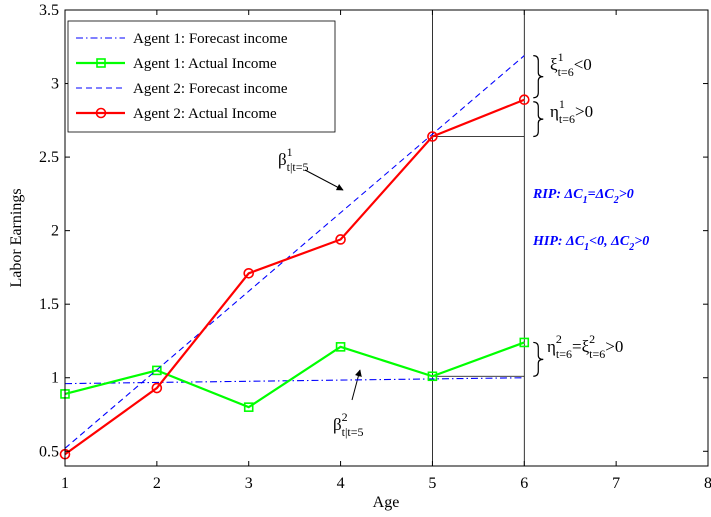 This screenshot has width=711, height=517. Describe the element at coordinates (571, 64) in the screenshot. I see `annotation-xi1: ξ1 t=6<0` at that location.